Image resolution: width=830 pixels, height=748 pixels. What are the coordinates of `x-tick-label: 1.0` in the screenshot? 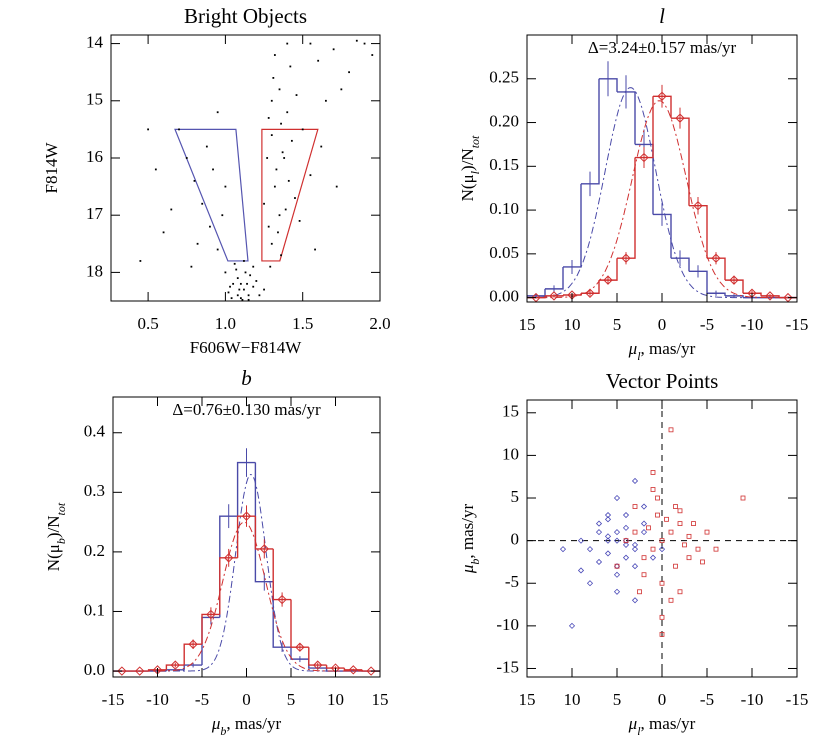 It's located at (225, 323).